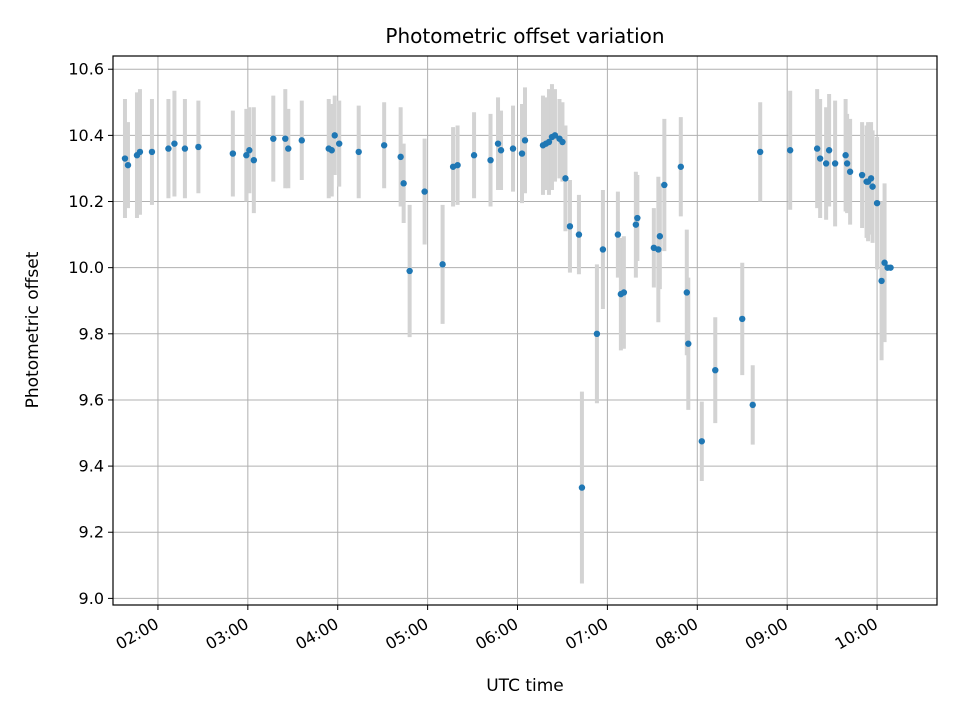 The image size is (960, 720). What do you see at coordinates (86, 69) in the screenshot?
I see `y-tick-label: 10.6` at bounding box center [86, 69].